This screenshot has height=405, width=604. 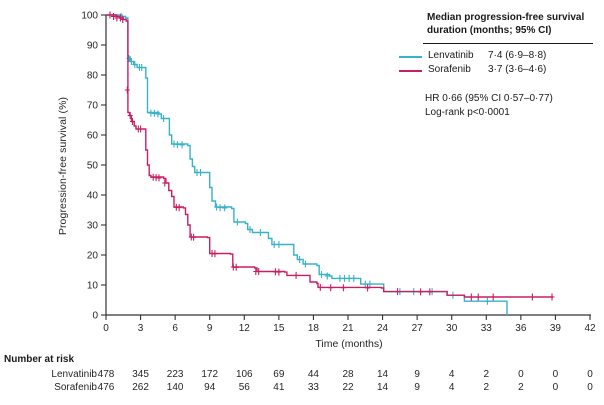 What do you see at coordinates (590, 328) in the screenshot?
I see `x-tick-label: 42` at bounding box center [590, 328].